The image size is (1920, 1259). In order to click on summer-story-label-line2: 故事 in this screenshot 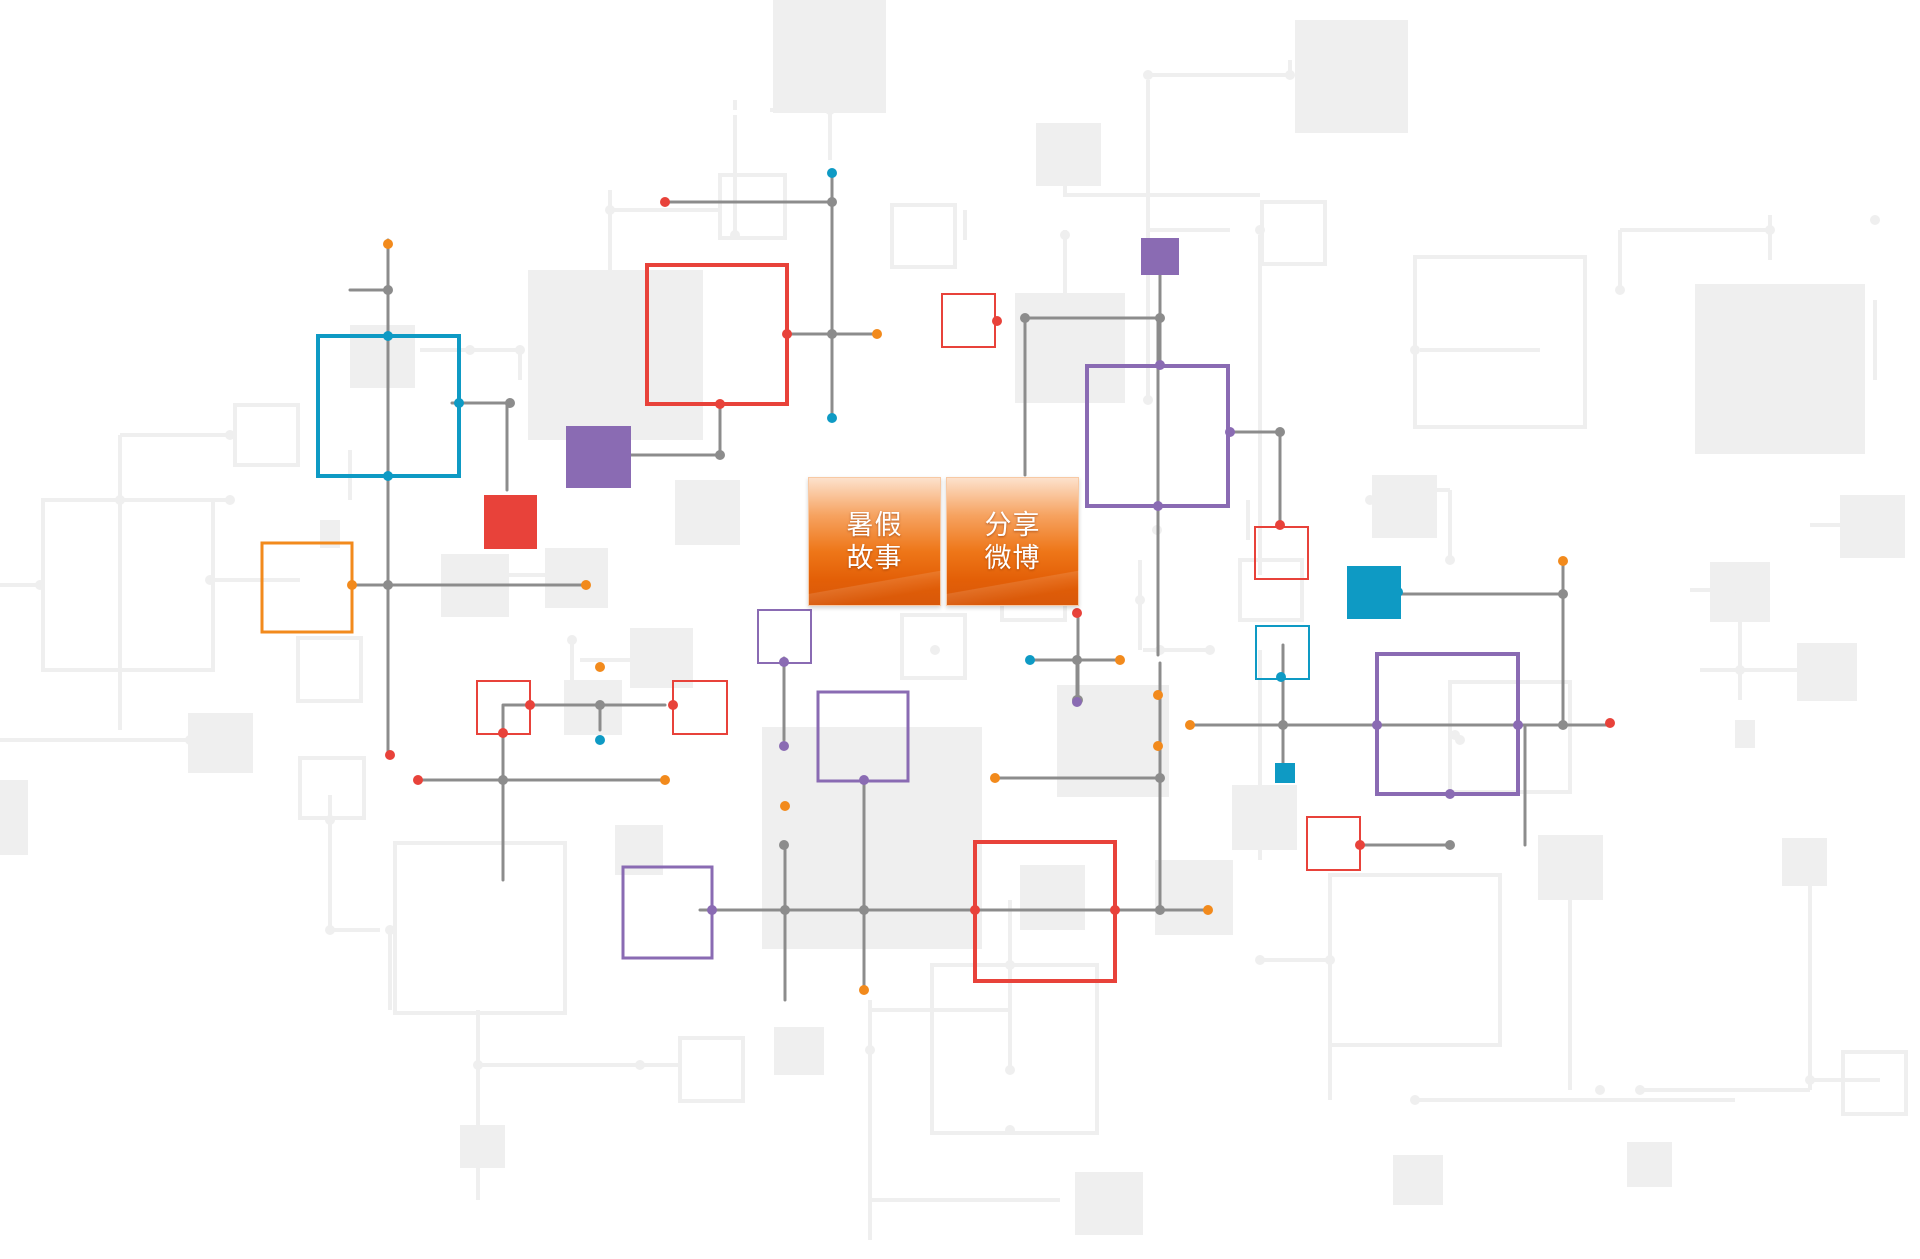, I will do `click(874, 558)`.